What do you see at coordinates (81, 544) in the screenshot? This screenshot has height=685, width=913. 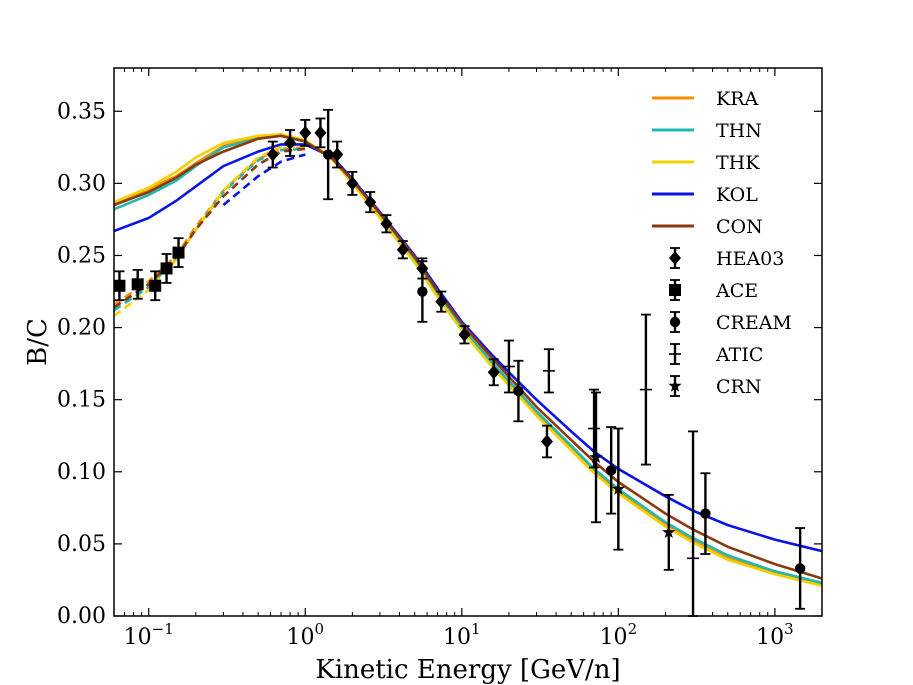 I see `y-tick-label: 0.05` at bounding box center [81, 544].